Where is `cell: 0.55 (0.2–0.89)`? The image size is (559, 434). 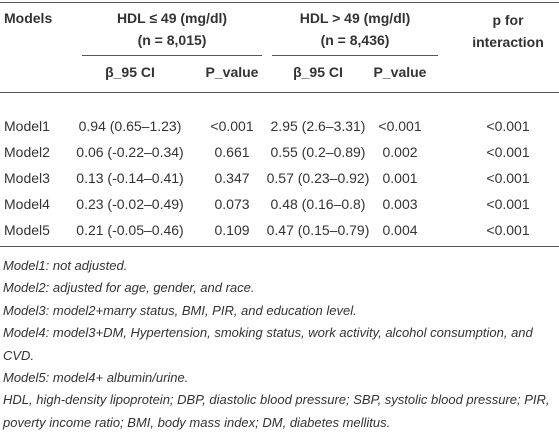 cell: 0.55 (0.2–0.89) is located at coordinates (318, 152).